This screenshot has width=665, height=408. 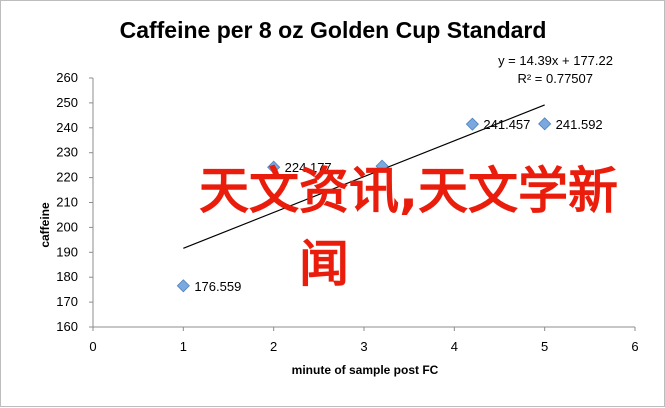 I want to click on y-tick-label: 190, so click(x=67, y=251).